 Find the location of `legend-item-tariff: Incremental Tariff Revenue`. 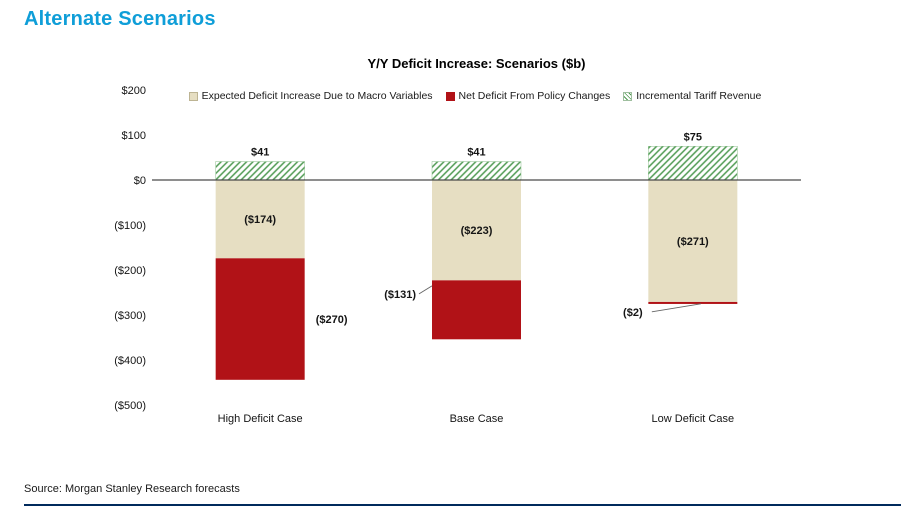

legend-item-tariff: Incremental Tariff Revenue is located at coordinates (692, 96).